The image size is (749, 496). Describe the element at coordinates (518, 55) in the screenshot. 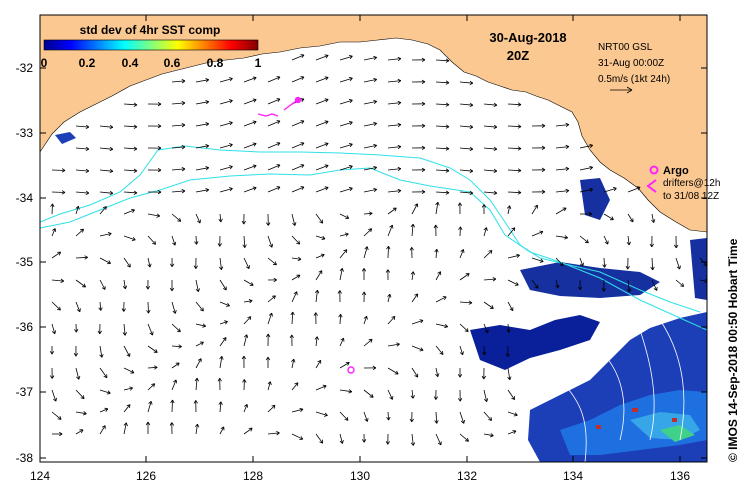

I see `map-time: 20Z` at that location.